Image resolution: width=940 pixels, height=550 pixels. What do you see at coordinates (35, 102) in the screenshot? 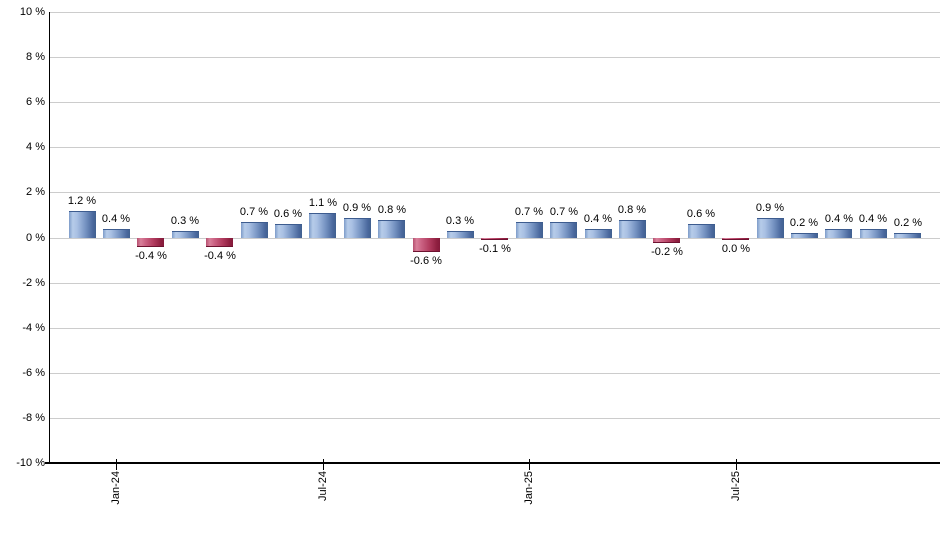
I see `y-tick-label: 6 %` at bounding box center [35, 102].